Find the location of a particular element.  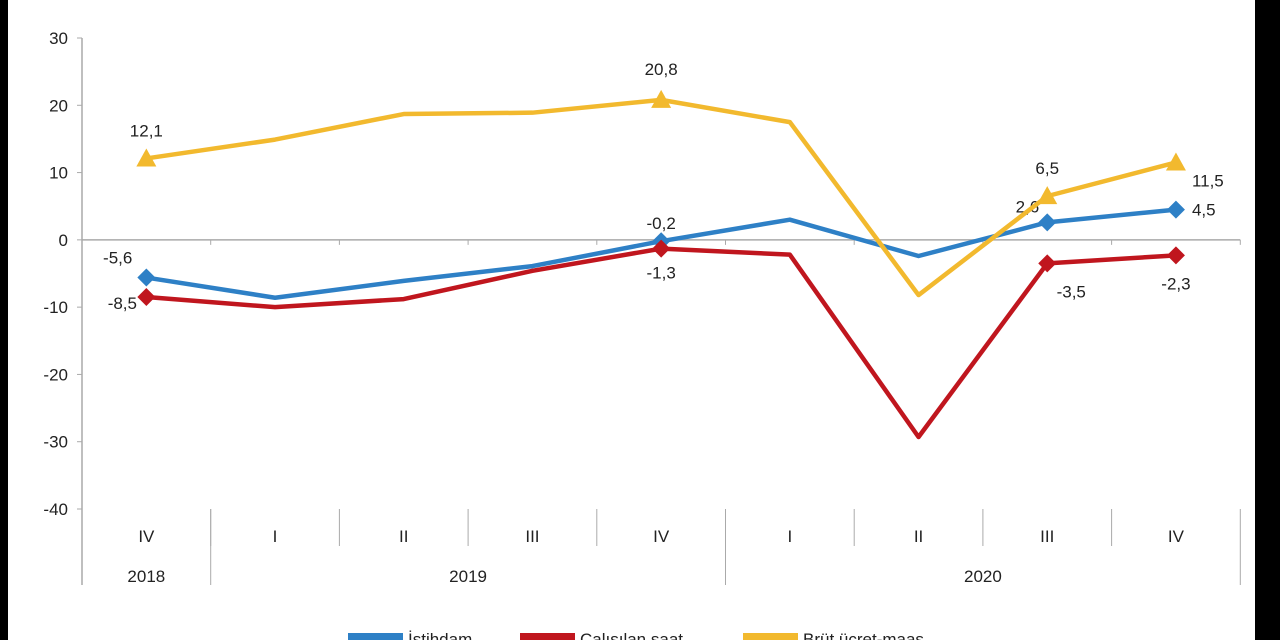

year-label: 2020 is located at coordinates (983, 576).